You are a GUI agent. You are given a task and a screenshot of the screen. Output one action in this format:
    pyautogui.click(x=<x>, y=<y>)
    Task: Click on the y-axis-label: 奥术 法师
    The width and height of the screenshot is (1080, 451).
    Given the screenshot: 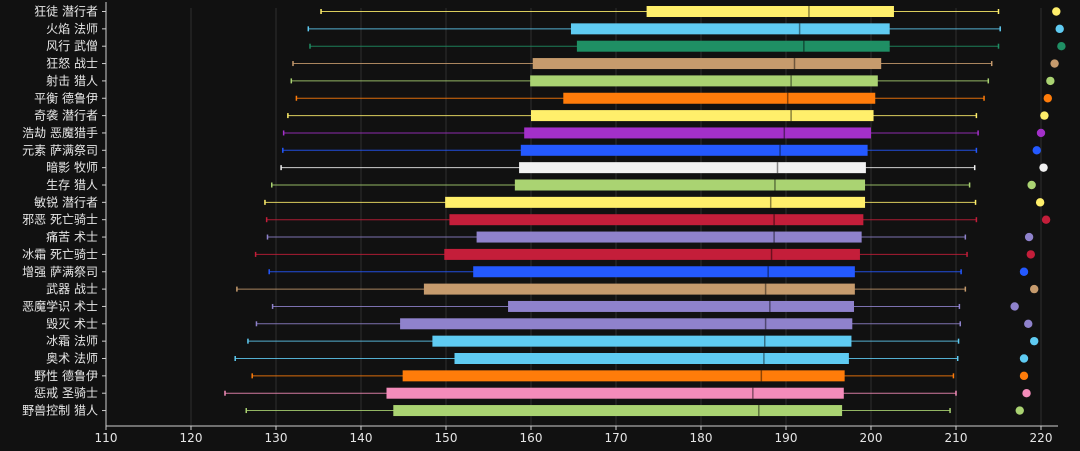 What is the action you would take?
    pyautogui.click(x=72, y=359)
    